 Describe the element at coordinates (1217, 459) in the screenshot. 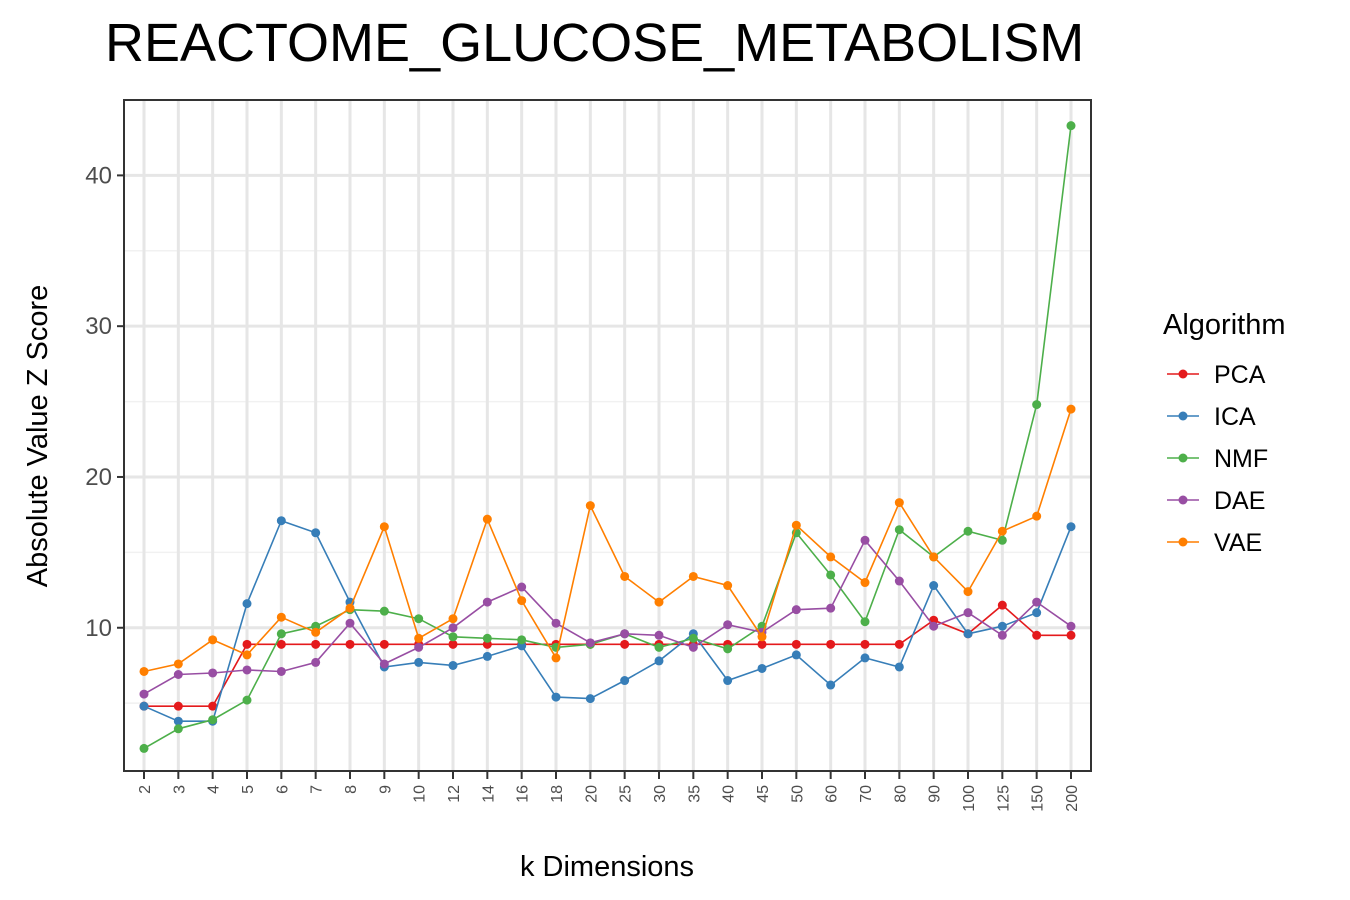

I see `legend-item-nmf: NMF` at that location.